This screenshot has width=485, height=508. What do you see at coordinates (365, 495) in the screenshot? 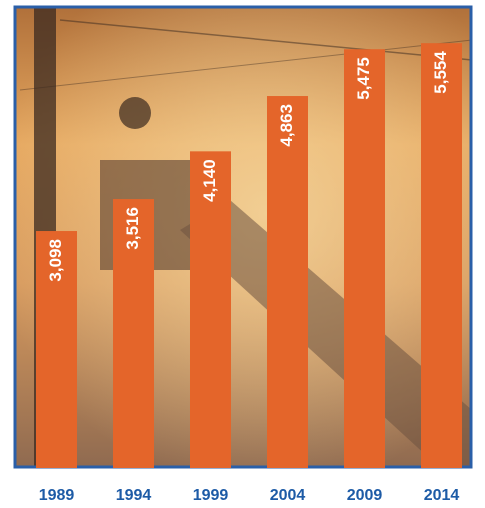
I see `x-tick-label: 2009` at bounding box center [365, 495].